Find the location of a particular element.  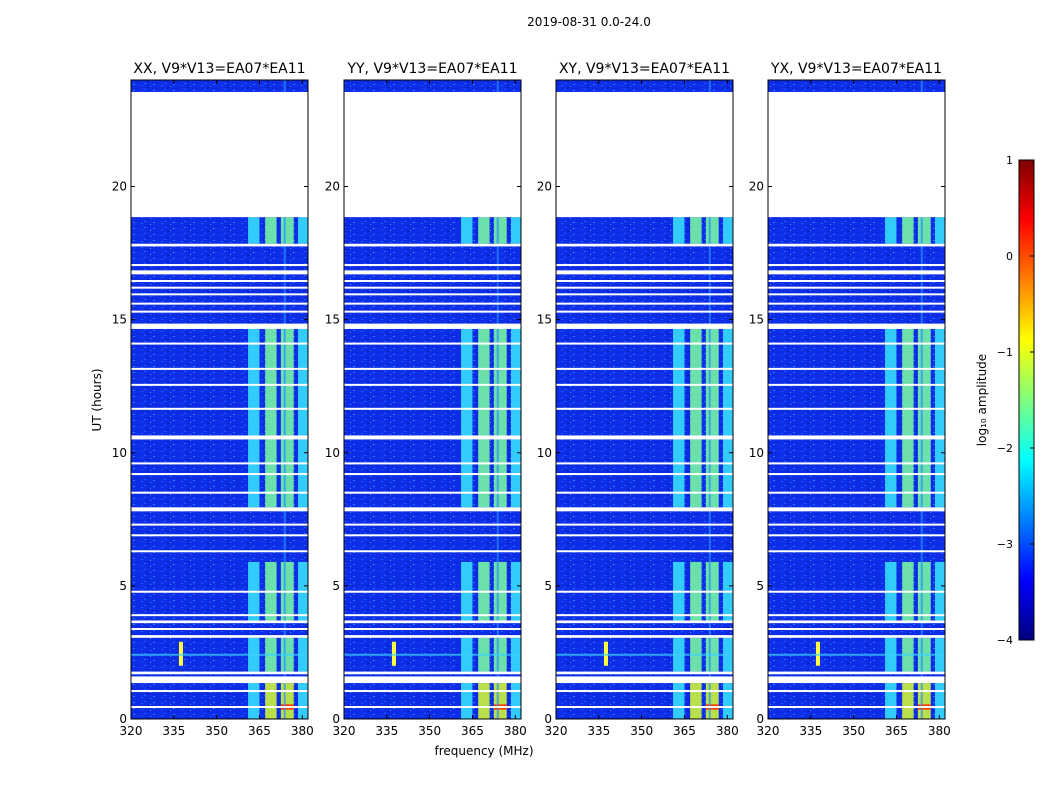

x-tick-label: 320 is located at coordinates (131, 731).